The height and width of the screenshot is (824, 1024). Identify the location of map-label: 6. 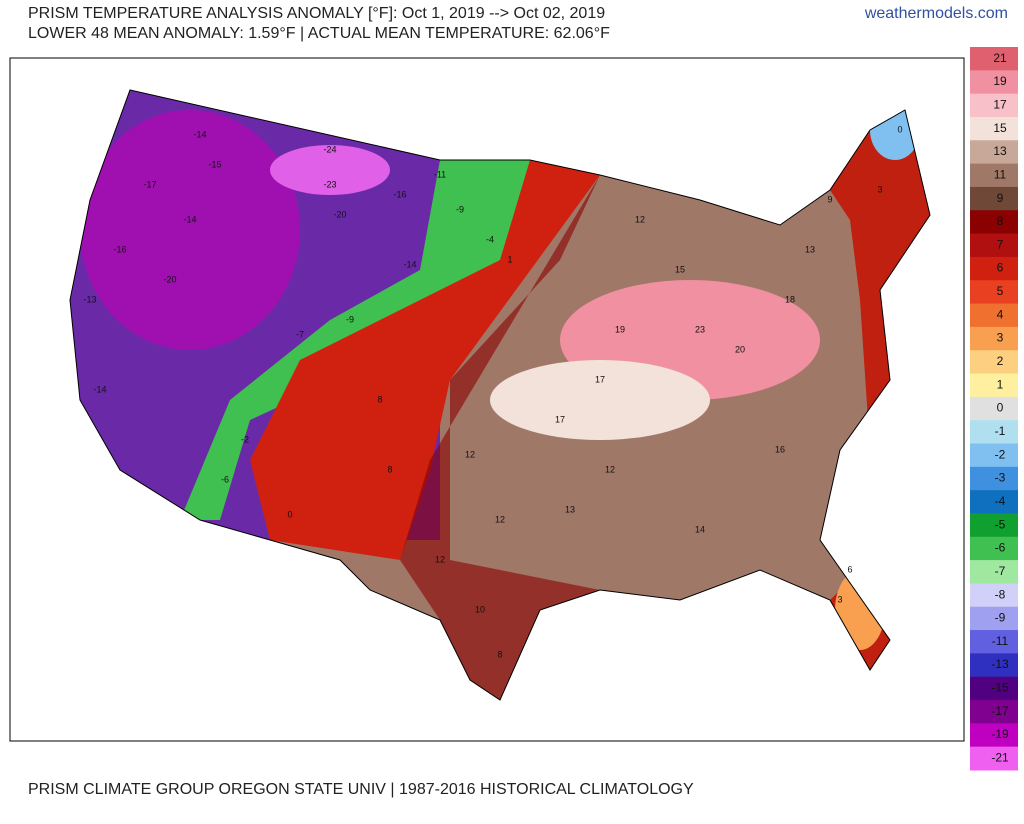
(849, 569).